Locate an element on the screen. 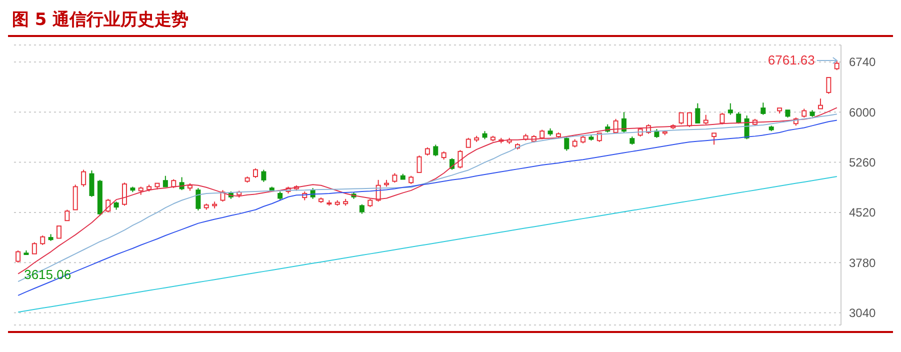  y-tick-label: 3780 is located at coordinates (862, 263).